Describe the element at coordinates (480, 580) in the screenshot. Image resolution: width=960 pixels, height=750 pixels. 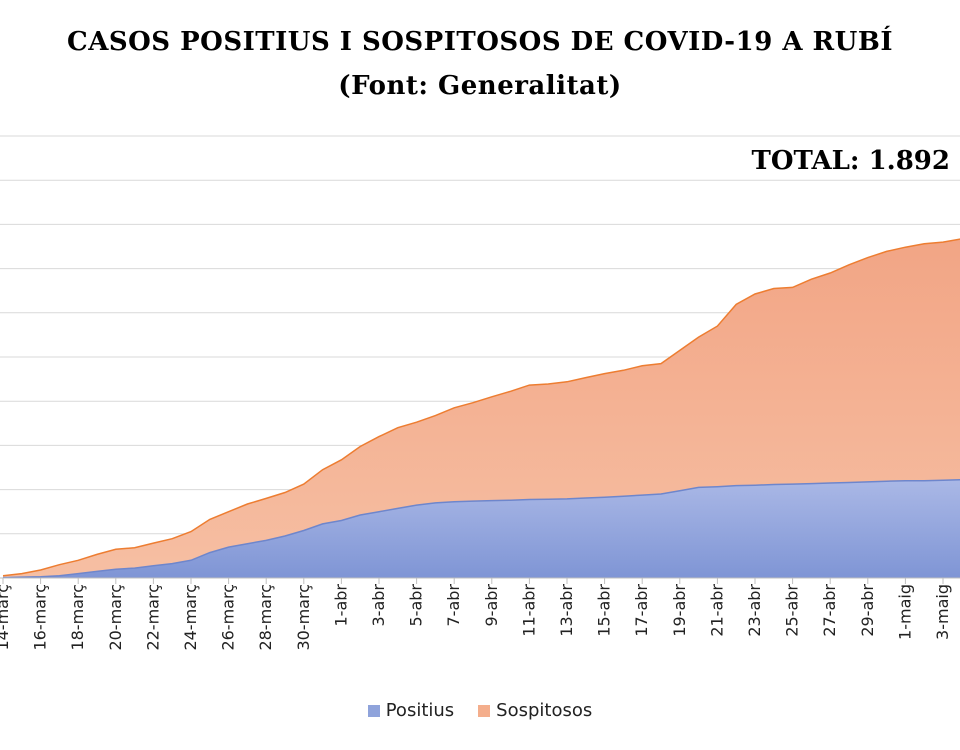
I see `x-axis` at that location.